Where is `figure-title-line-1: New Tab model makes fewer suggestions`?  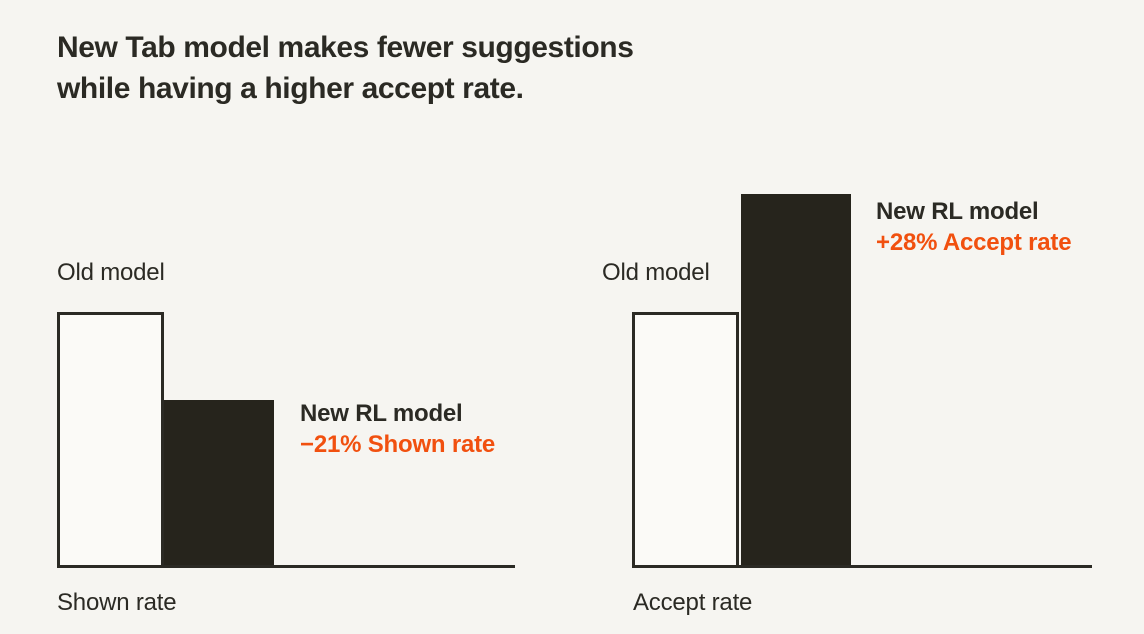
figure-title-line-1: New Tab model makes fewer suggestions is located at coordinates (345, 47).